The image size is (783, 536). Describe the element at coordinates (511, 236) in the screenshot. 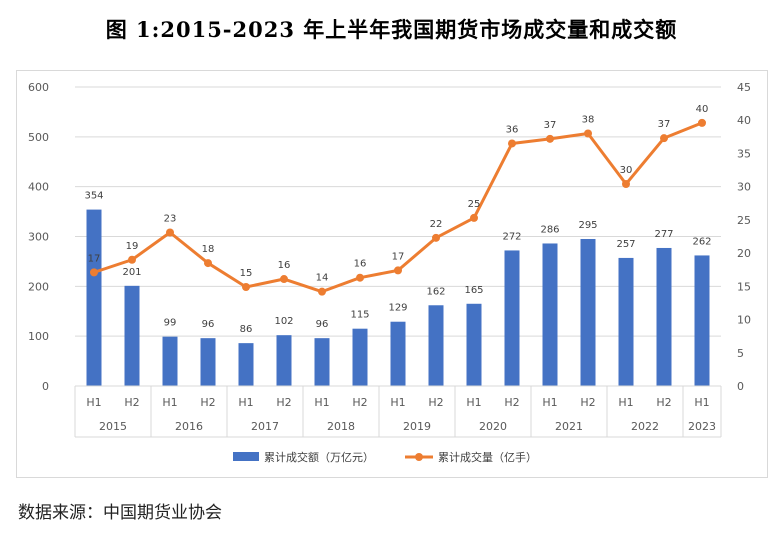

I see `bar-data-label: 272` at that location.